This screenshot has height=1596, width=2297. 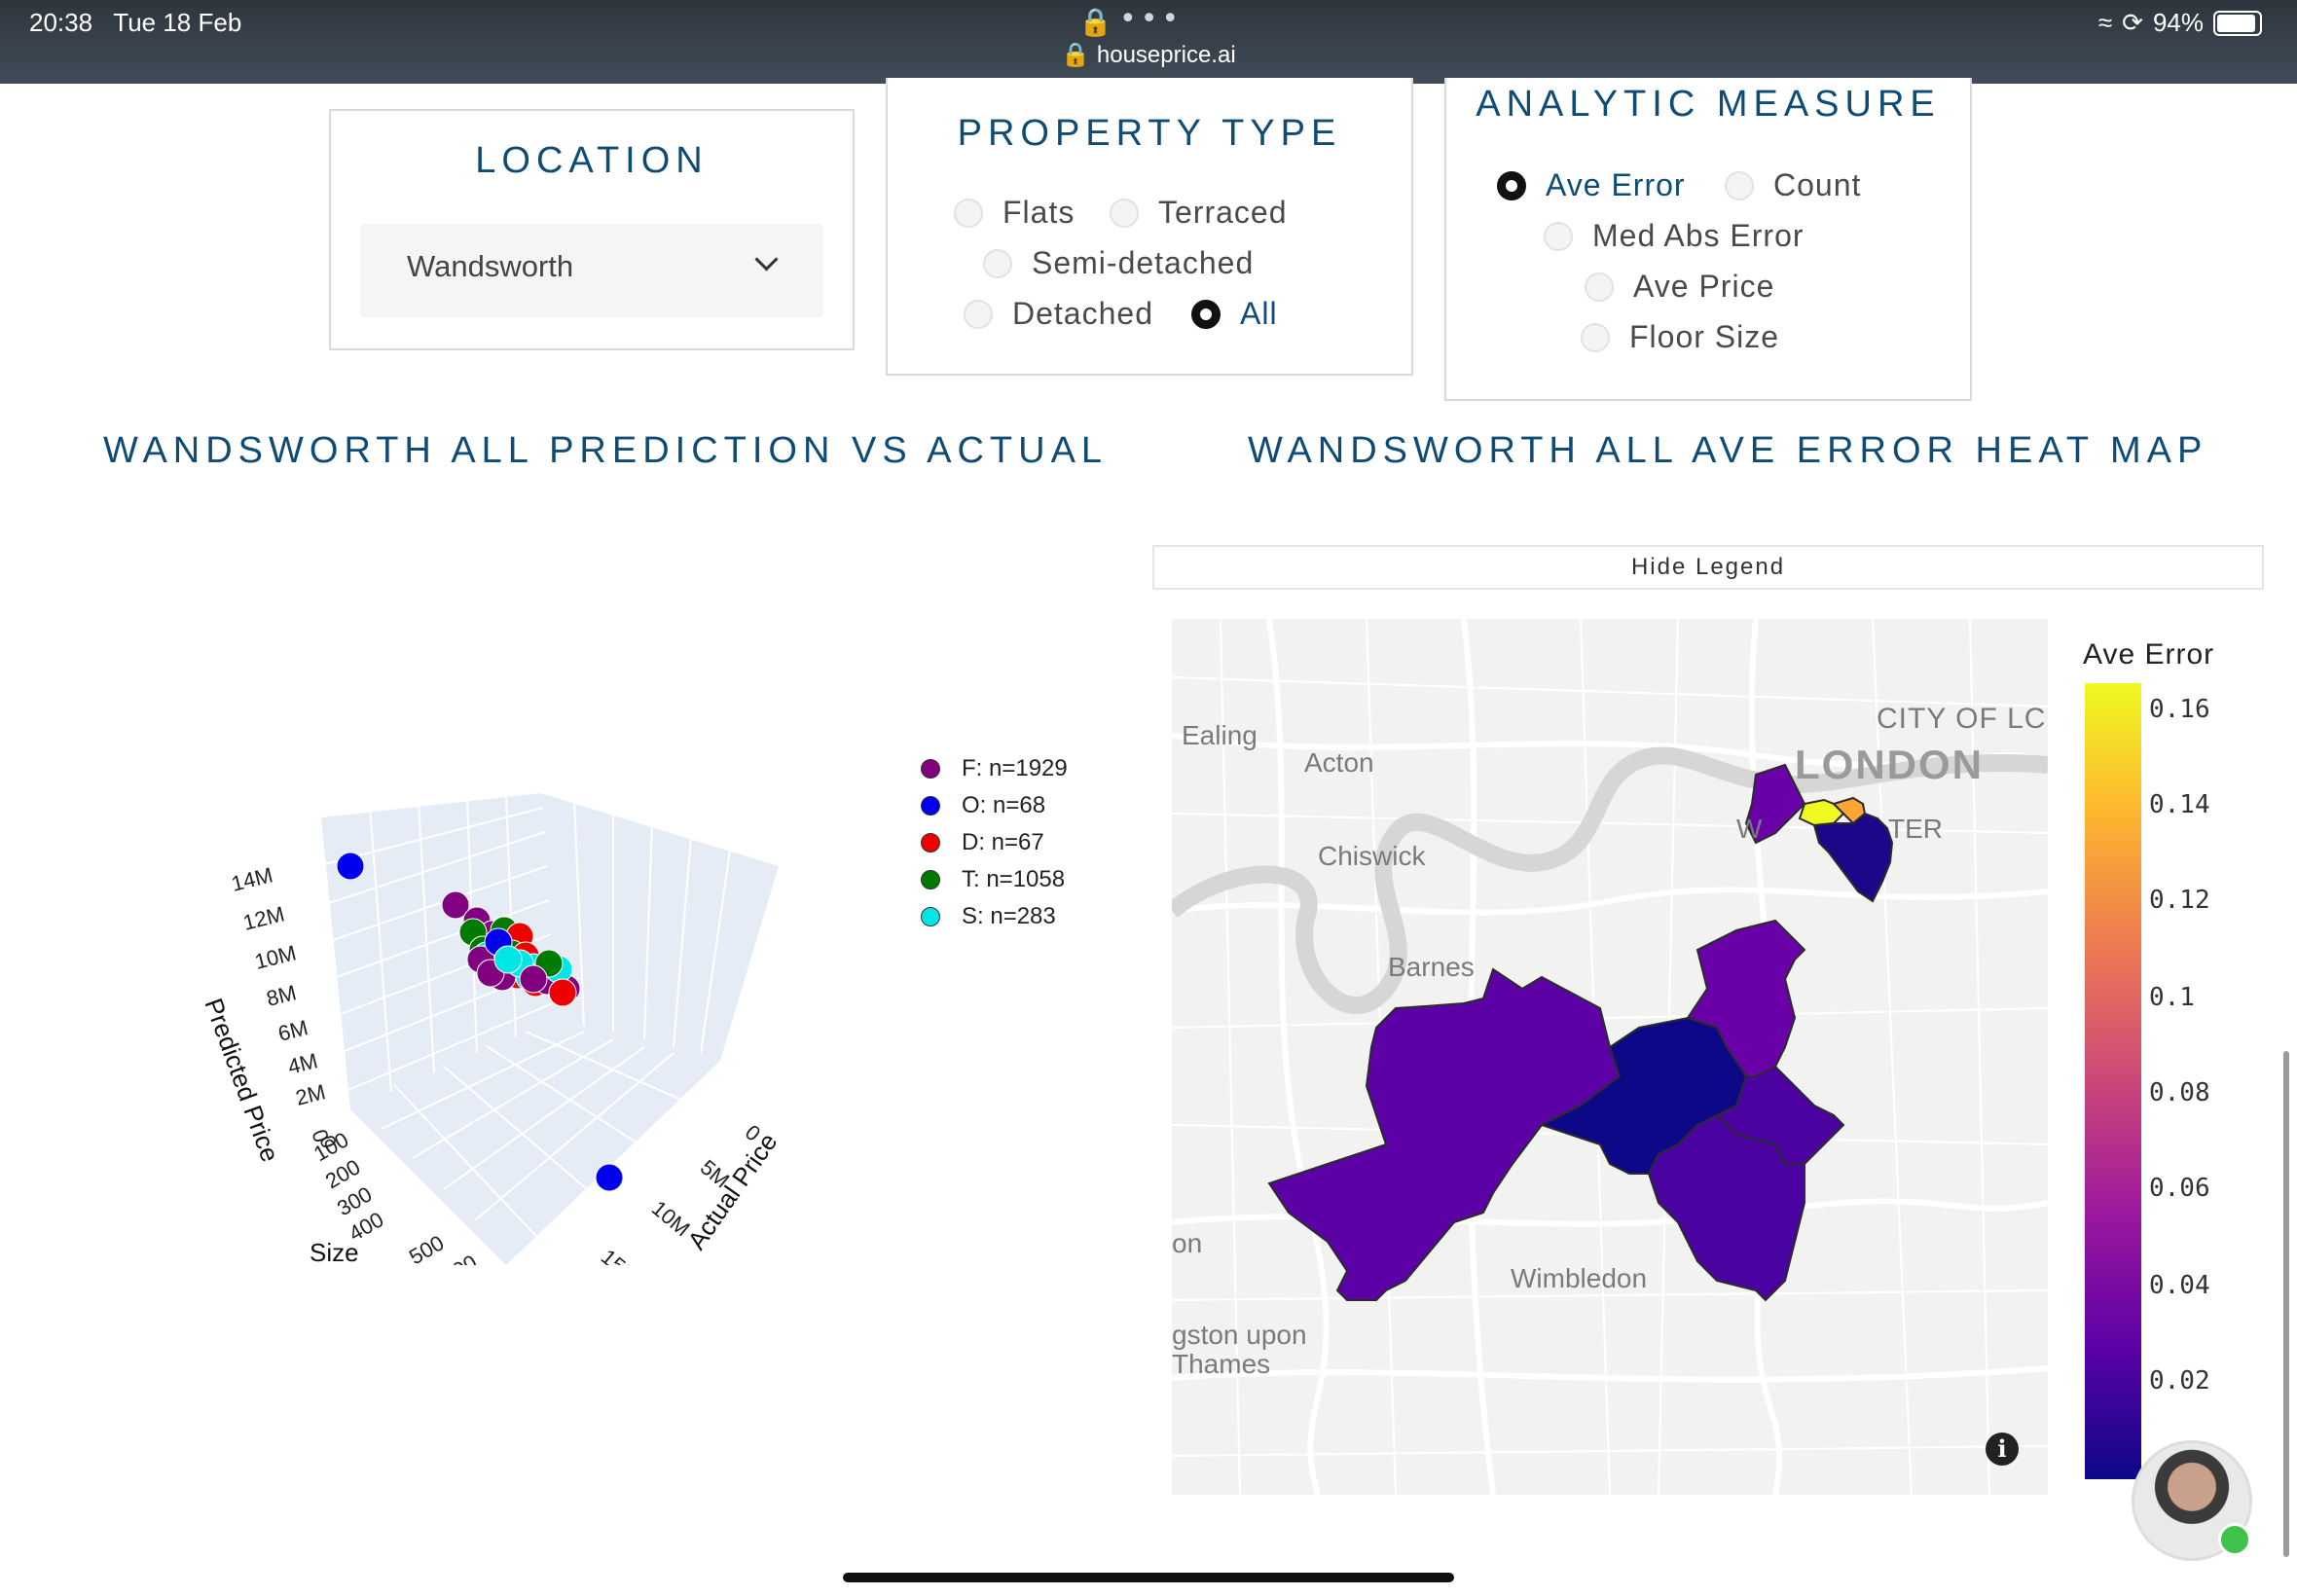 What do you see at coordinates (1221, 1364) in the screenshot?
I see `map-label-thames: Thames` at bounding box center [1221, 1364].